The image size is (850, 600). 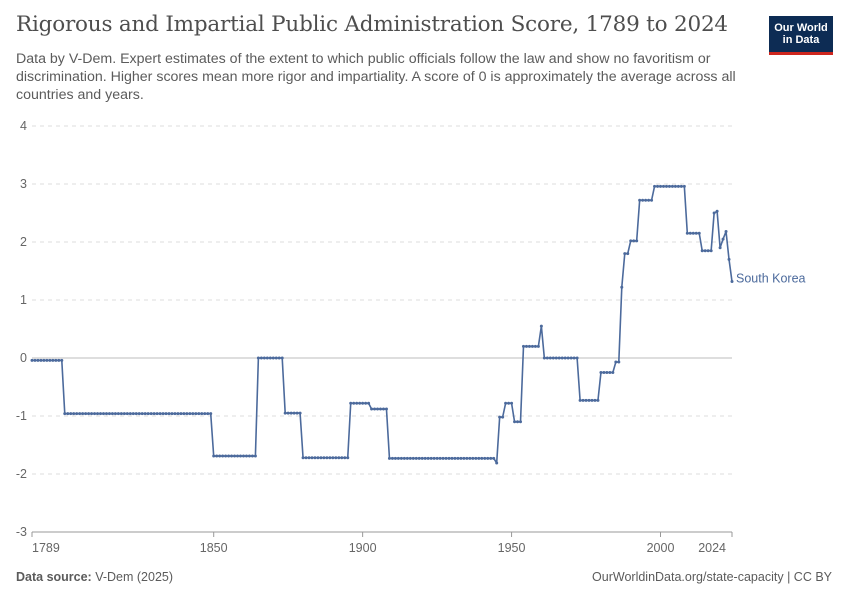 What do you see at coordinates (46, 548) in the screenshot?
I see `x-tick-label: 1789` at bounding box center [46, 548].